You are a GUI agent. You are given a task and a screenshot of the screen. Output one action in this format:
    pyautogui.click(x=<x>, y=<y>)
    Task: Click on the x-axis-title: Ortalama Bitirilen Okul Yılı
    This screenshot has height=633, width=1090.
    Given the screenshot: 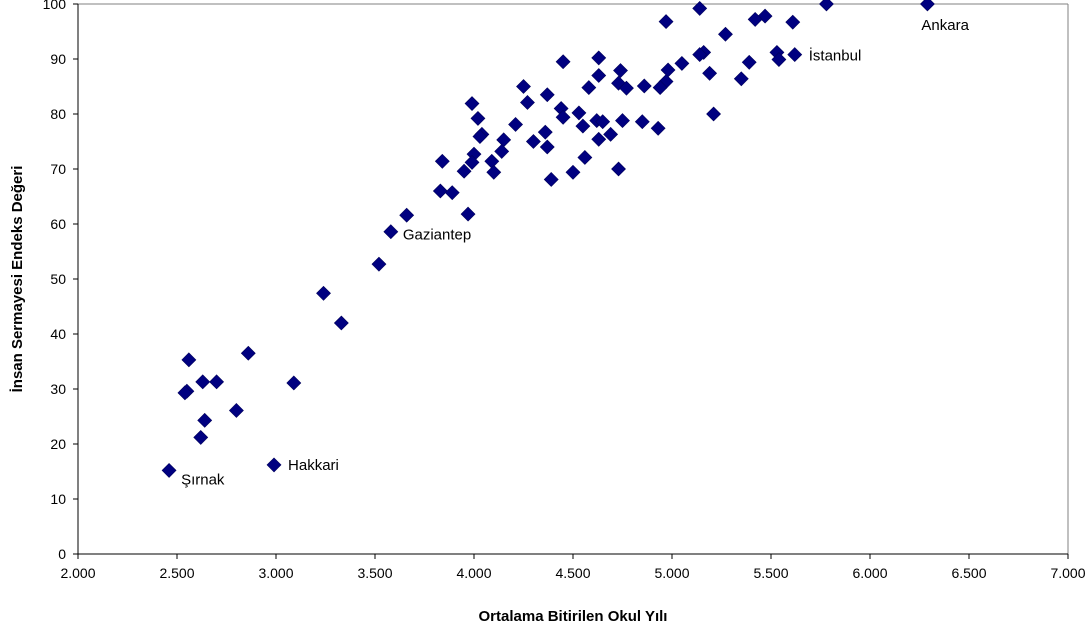 What is the action you would take?
    pyautogui.click(x=573, y=616)
    